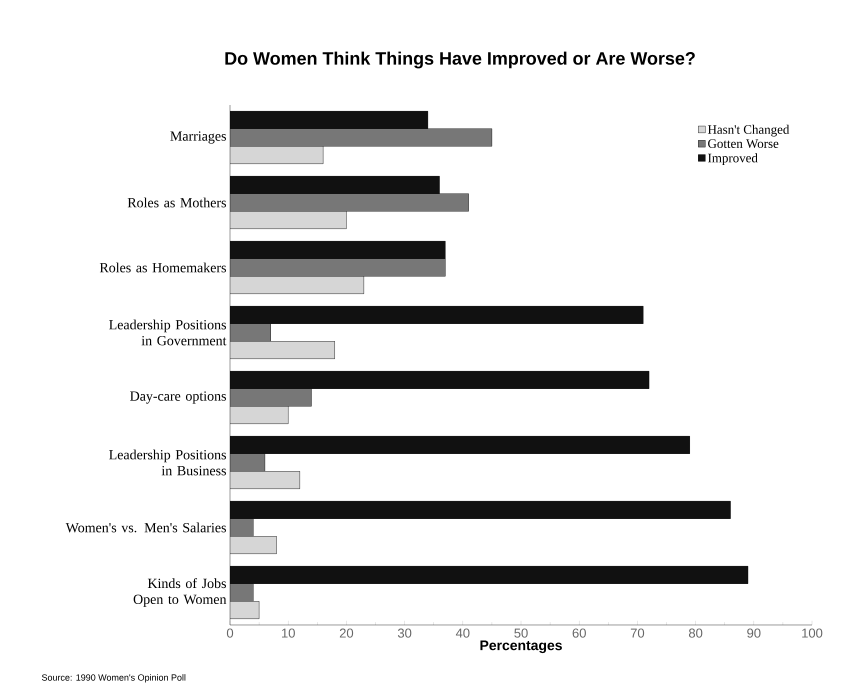 This screenshot has width=844, height=688. What do you see at coordinates (749, 130) in the screenshot?
I see `legend-label: Hasn't Changed` at bounding box center [749, 130].